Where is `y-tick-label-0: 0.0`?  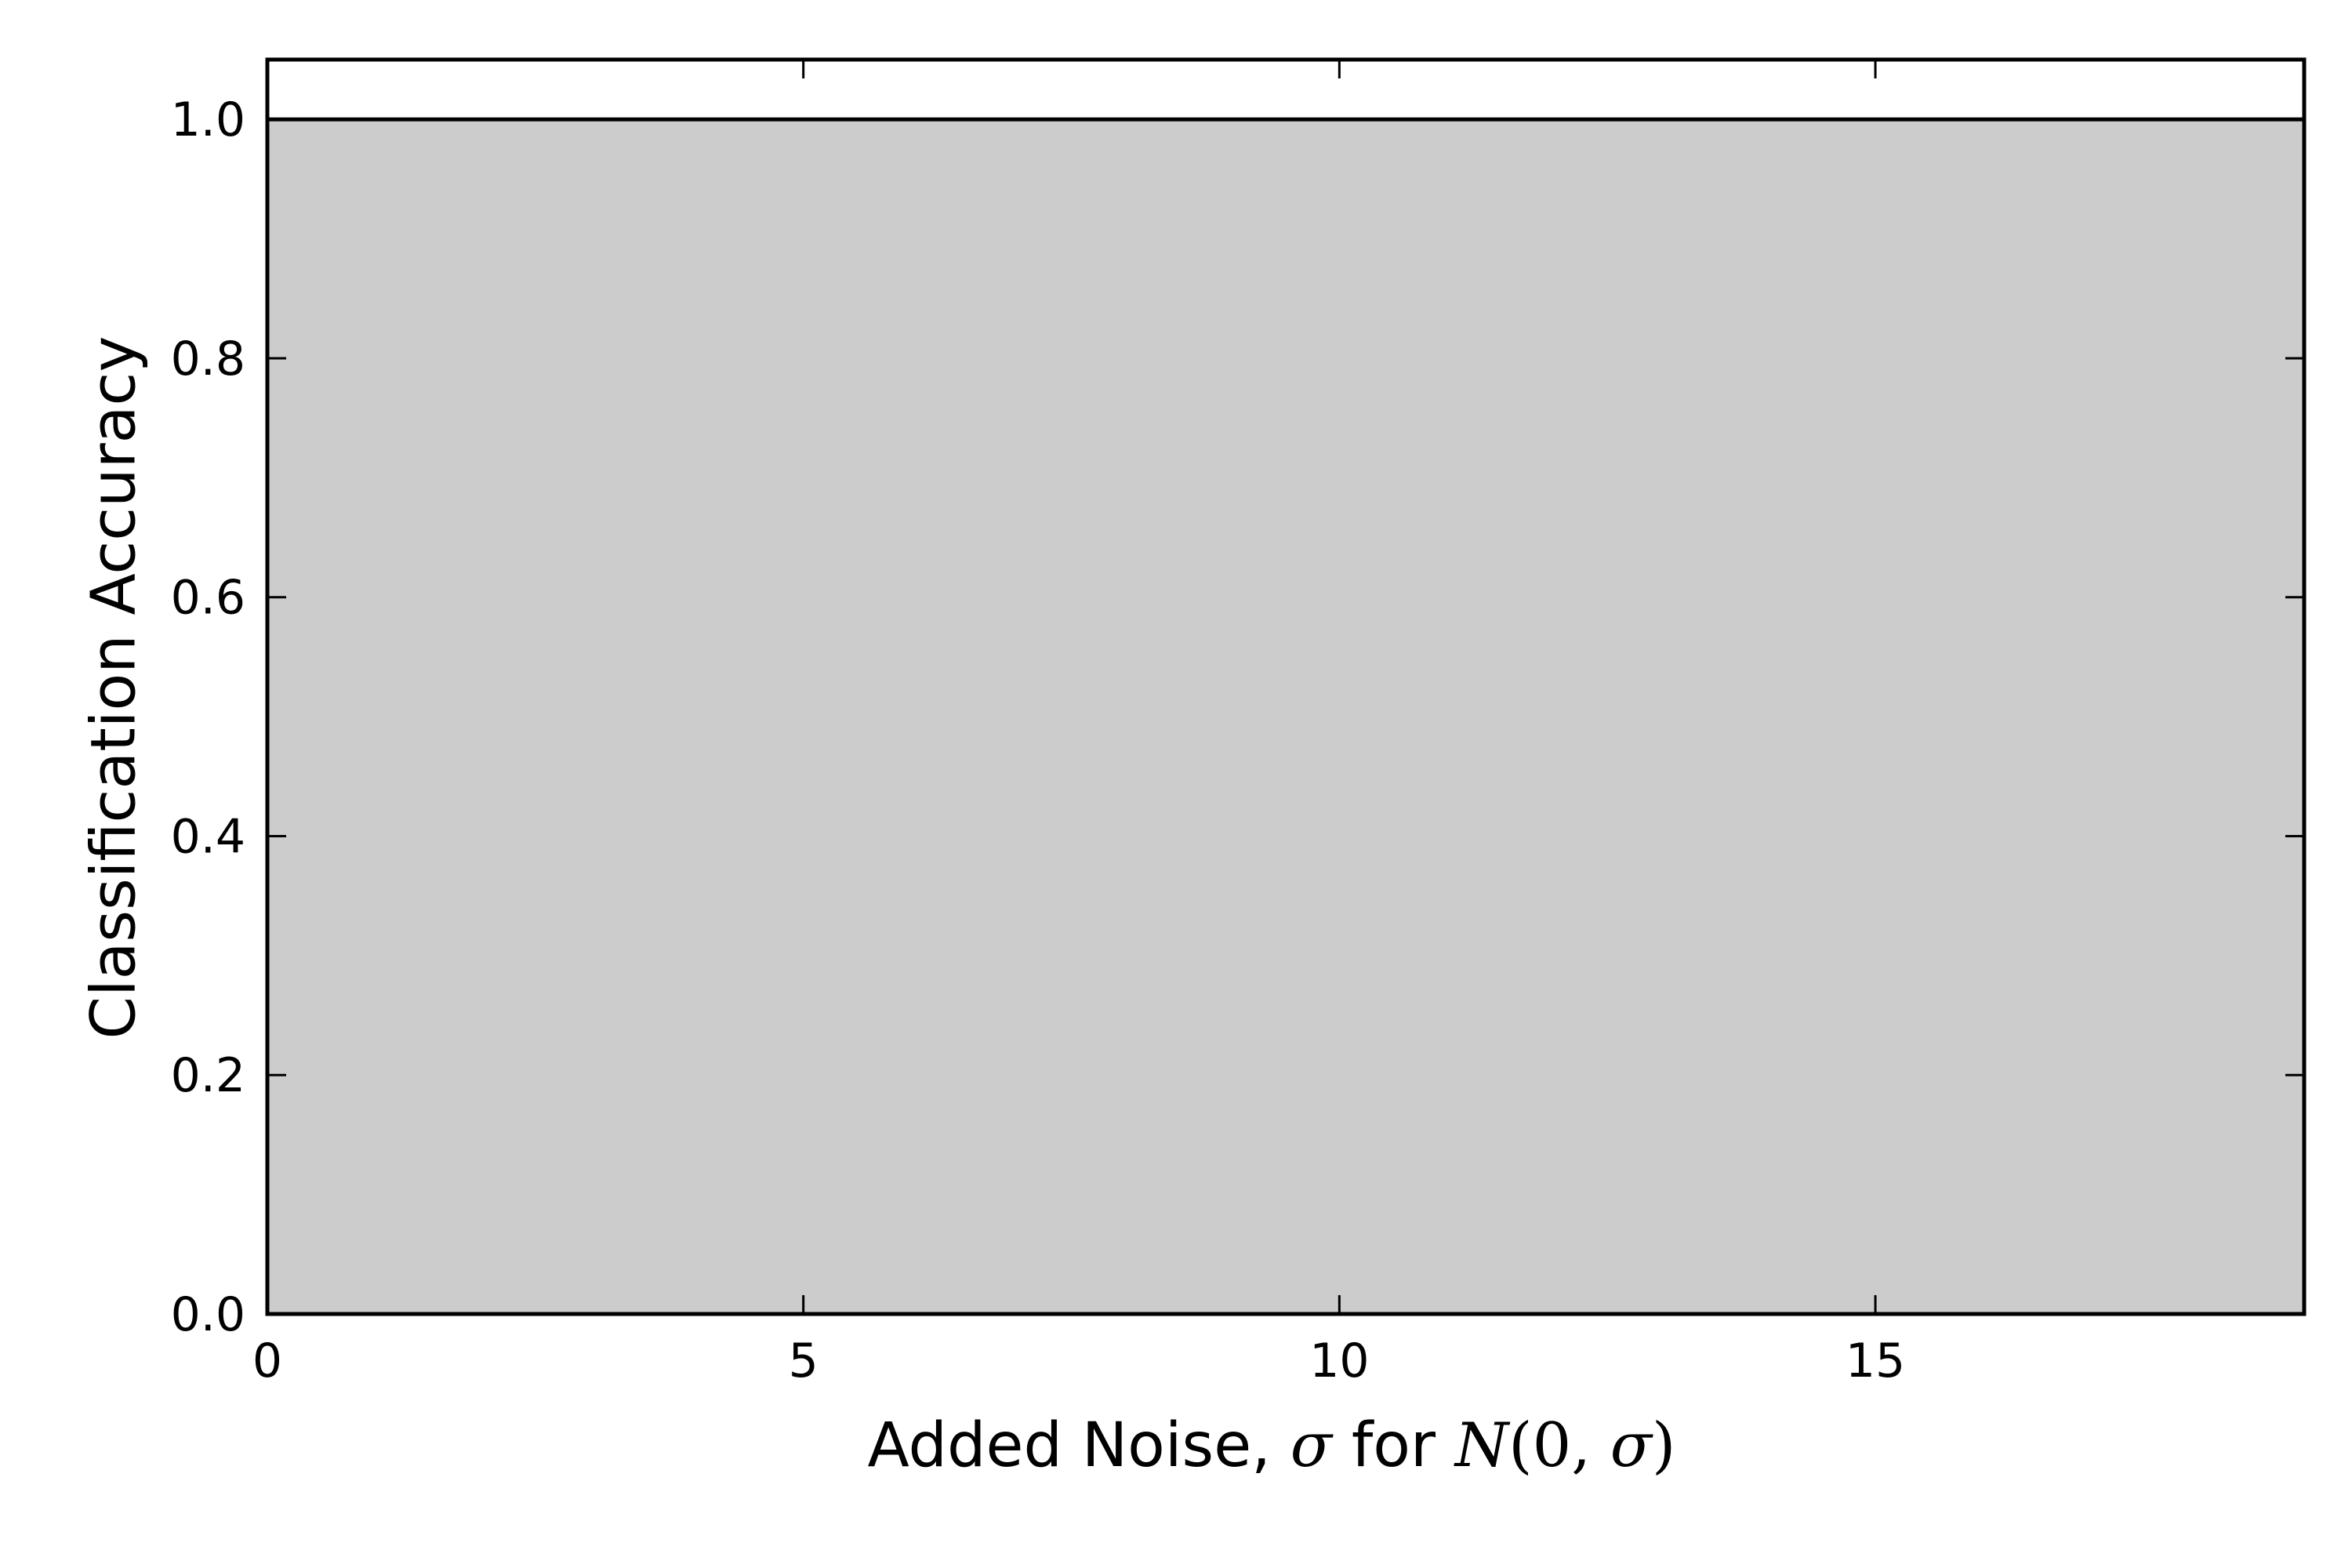
y-tick-label-0: 0.0 is located at coordinates (208, 1314).